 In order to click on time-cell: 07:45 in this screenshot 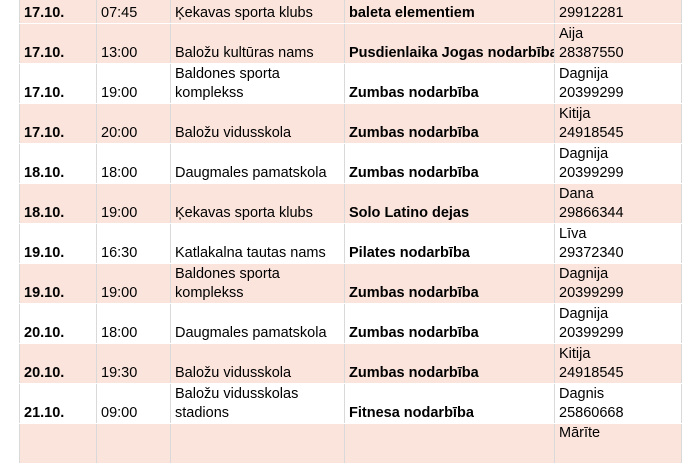, I will do `click(133, 12)`.